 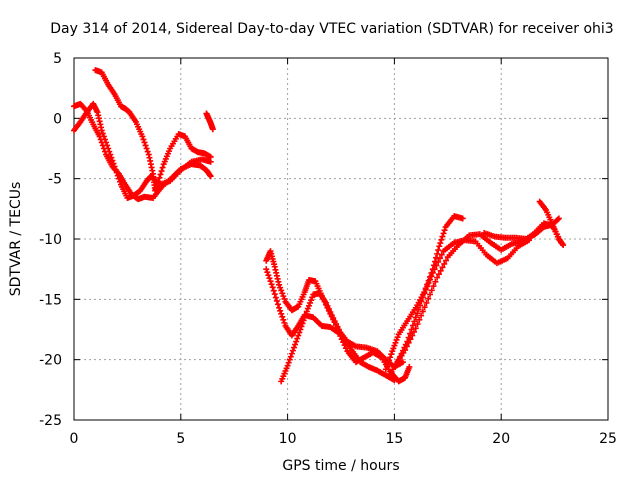 What do you see at coordinates (608, 439) in the screenshot?
I see `x-tick-label: 25` at bounding box center [608, 439].